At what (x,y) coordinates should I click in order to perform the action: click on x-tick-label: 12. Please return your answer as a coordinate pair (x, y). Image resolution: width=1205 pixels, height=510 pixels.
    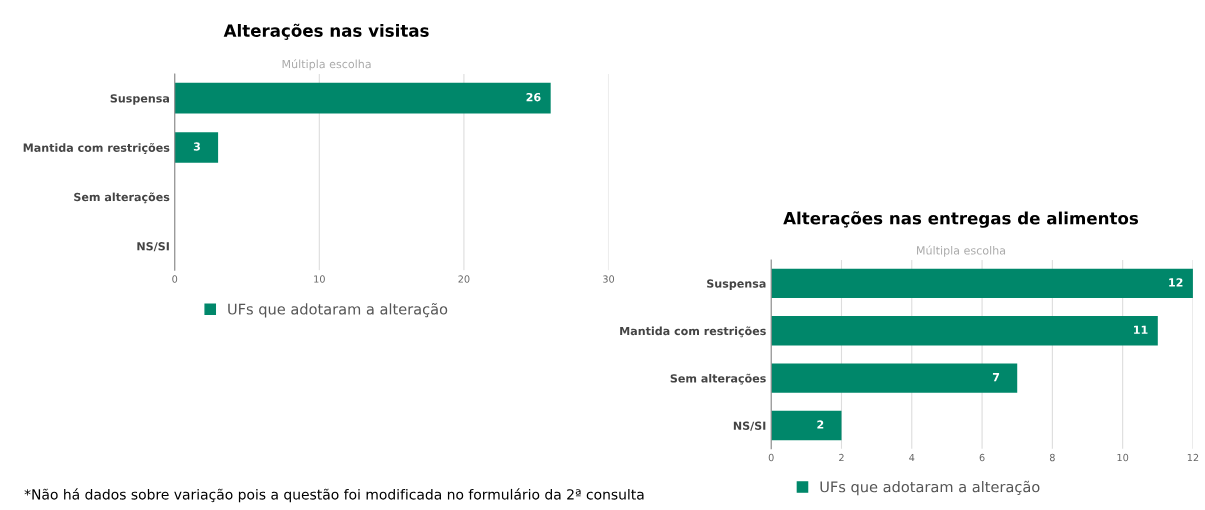
    Looking at the image, I should click on (1193, 457).